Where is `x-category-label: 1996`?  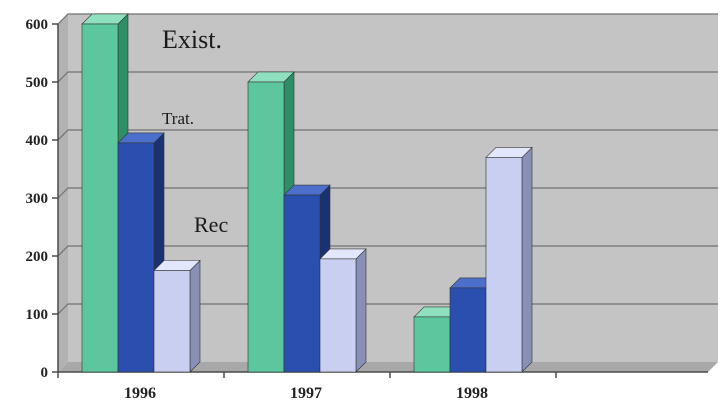 x-category-label: 1996 is located at coordinates (140, 393).